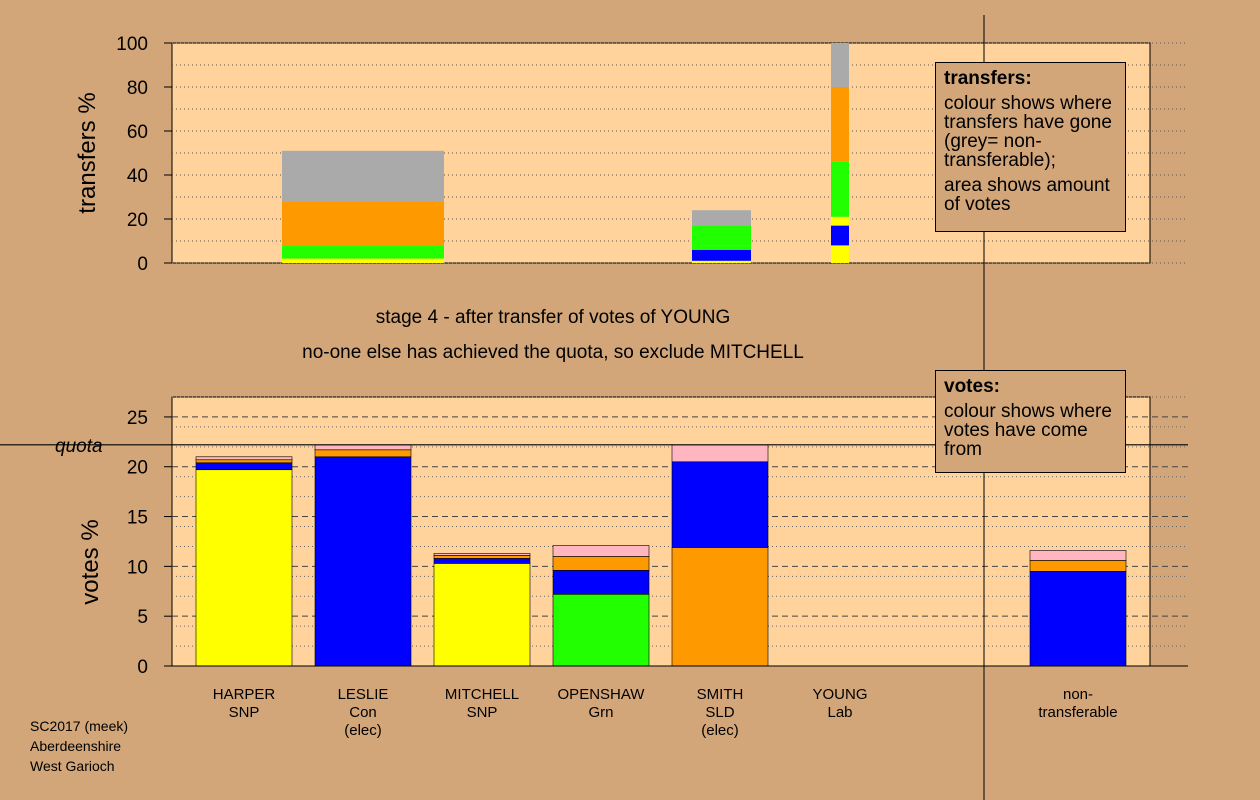 The height and width of the screenshot is (800, 1260). I want to click on candidate-label: LESLIE, so click(363, 694).